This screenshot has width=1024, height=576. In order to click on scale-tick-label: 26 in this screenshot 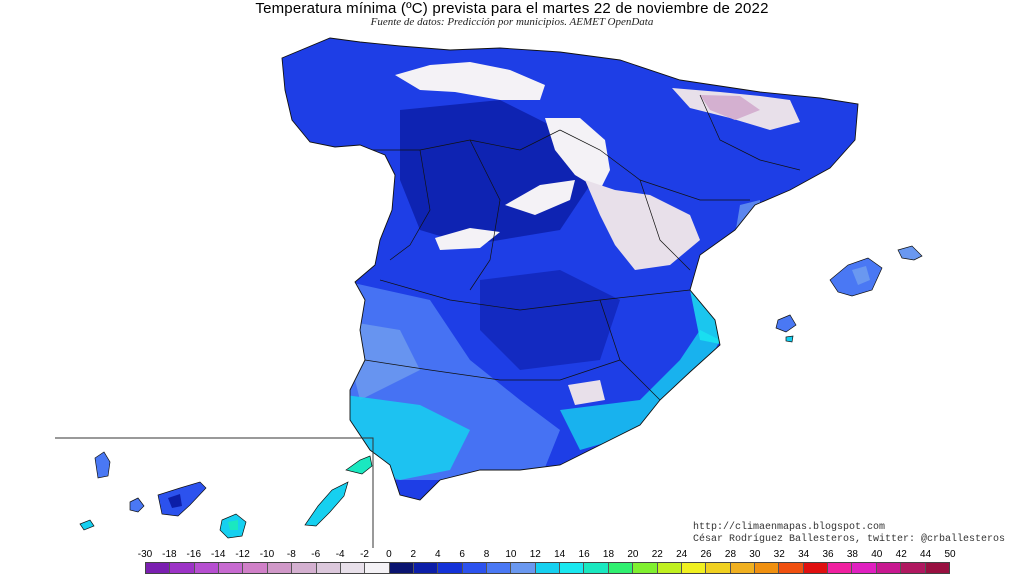, I will do `click(706, 554)`.